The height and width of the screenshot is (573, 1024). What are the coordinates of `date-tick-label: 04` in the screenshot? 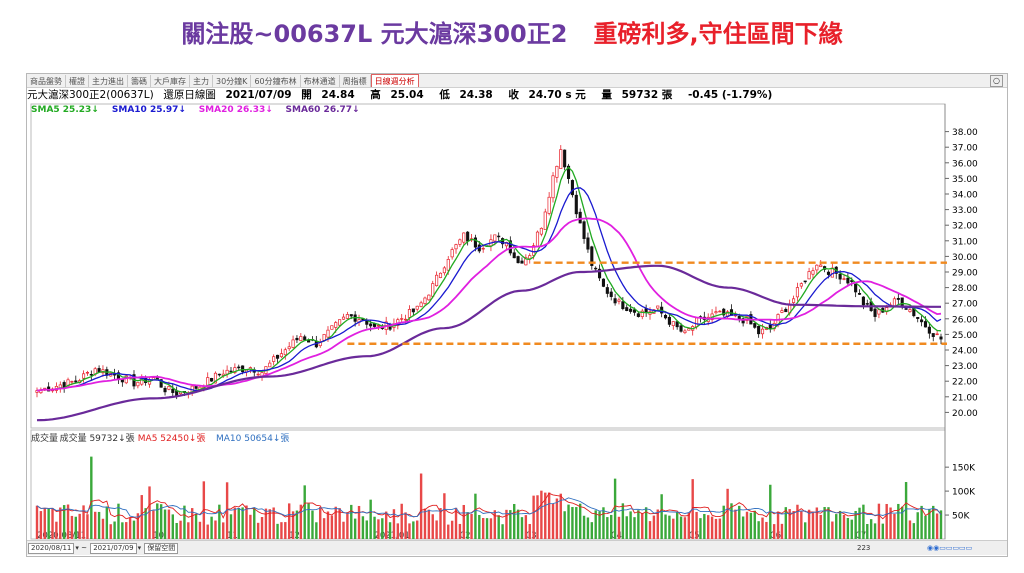 It's located at (616, 535).